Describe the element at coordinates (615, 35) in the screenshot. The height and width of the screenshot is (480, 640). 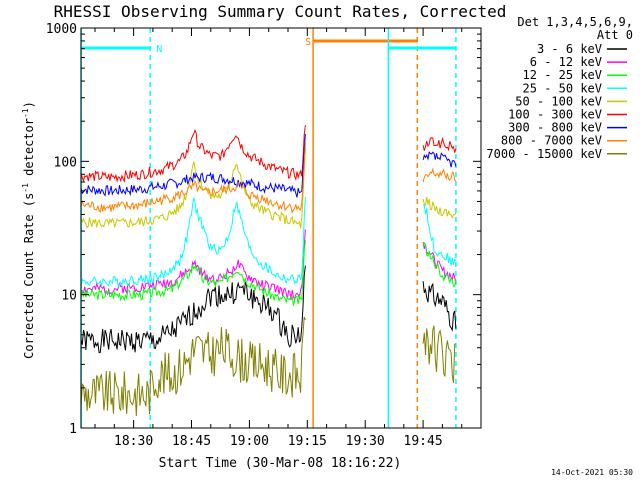
I see `legend-header-2: Att 0` at that location.